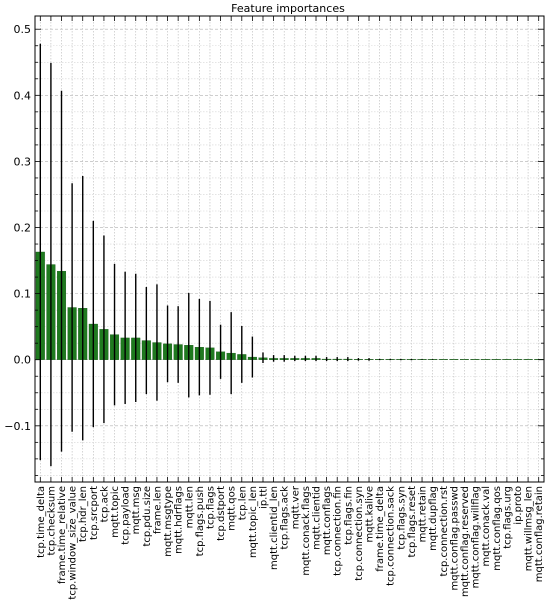 The image size is (550, 608). Describe the element at coordinates (380, 529) in the screenshot. I see `x-tick-label: frame.time_delta` at that location.